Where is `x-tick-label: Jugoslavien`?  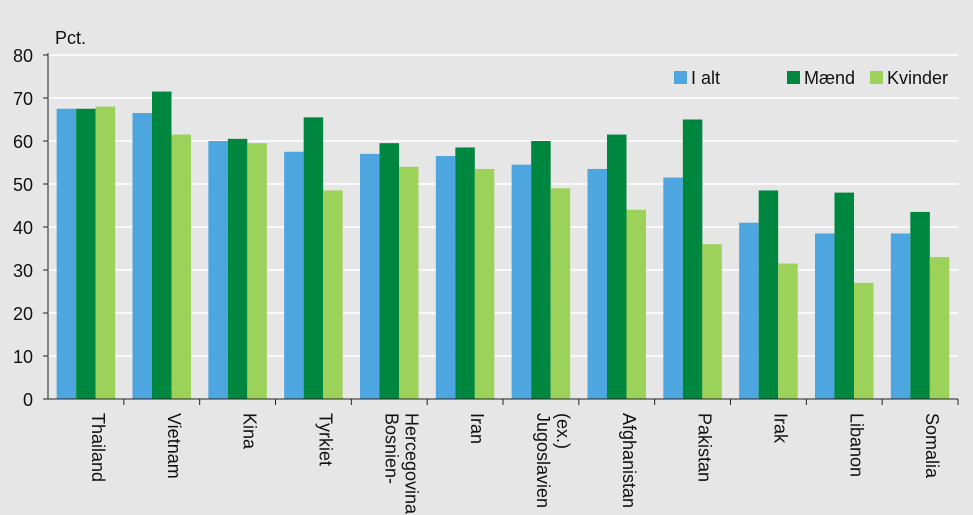 x-tick-label: Jugoslavien is located at coordinates (543, 460).